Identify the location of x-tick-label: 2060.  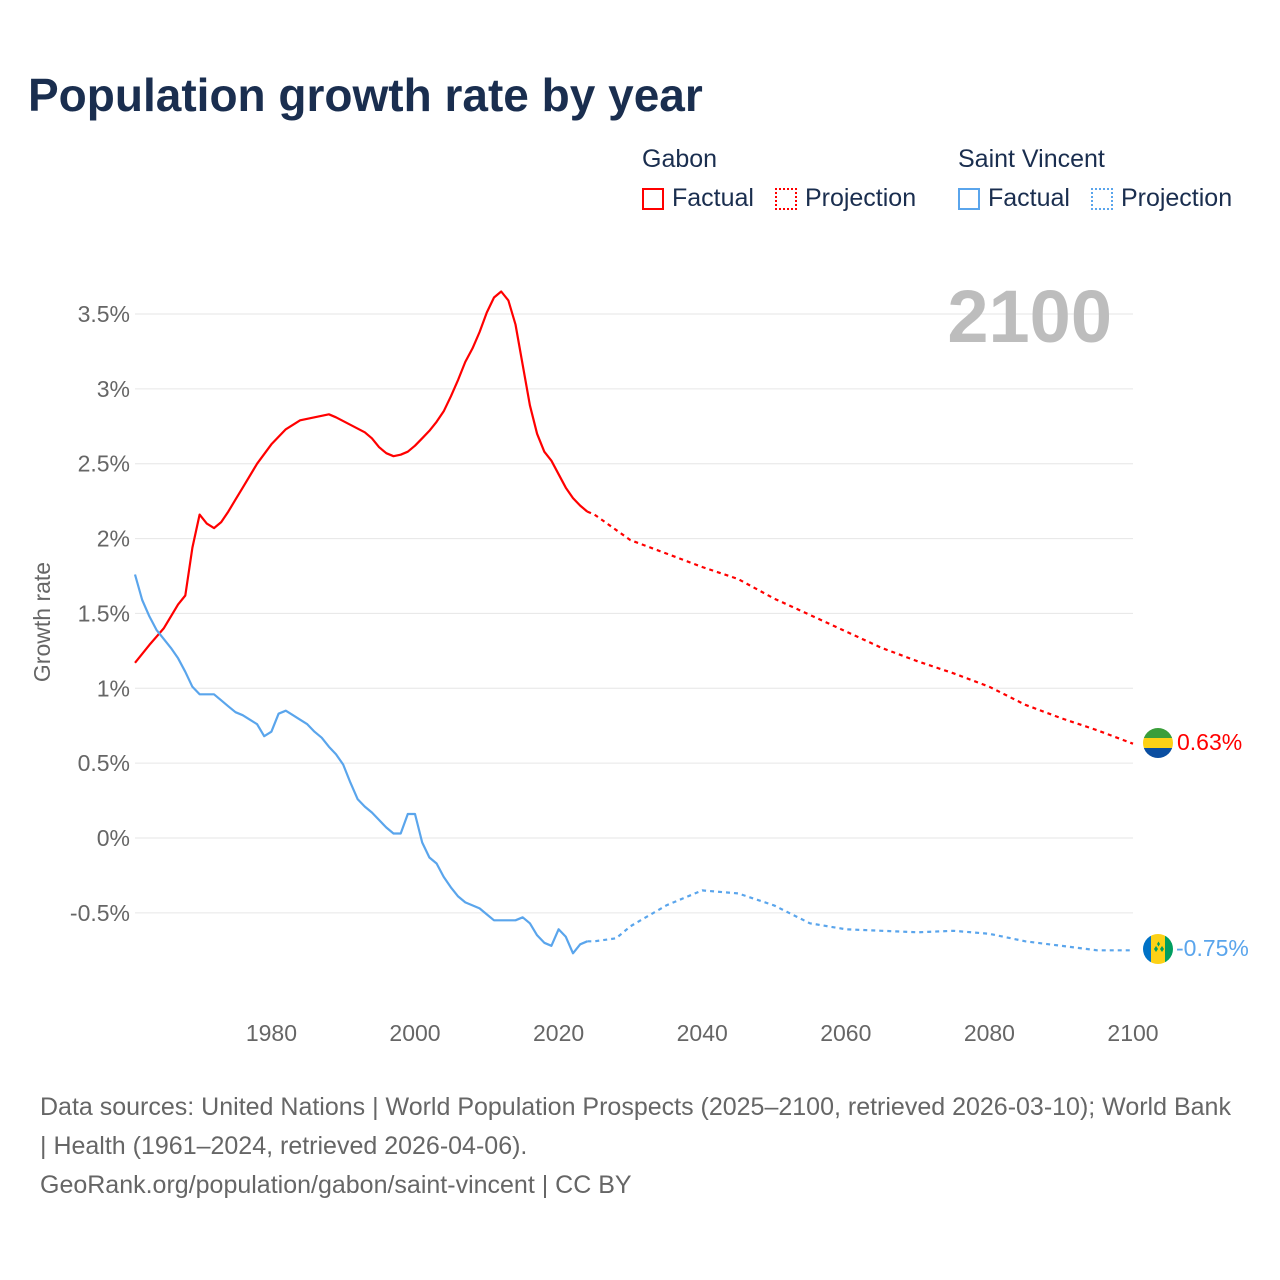
(845, 1033).